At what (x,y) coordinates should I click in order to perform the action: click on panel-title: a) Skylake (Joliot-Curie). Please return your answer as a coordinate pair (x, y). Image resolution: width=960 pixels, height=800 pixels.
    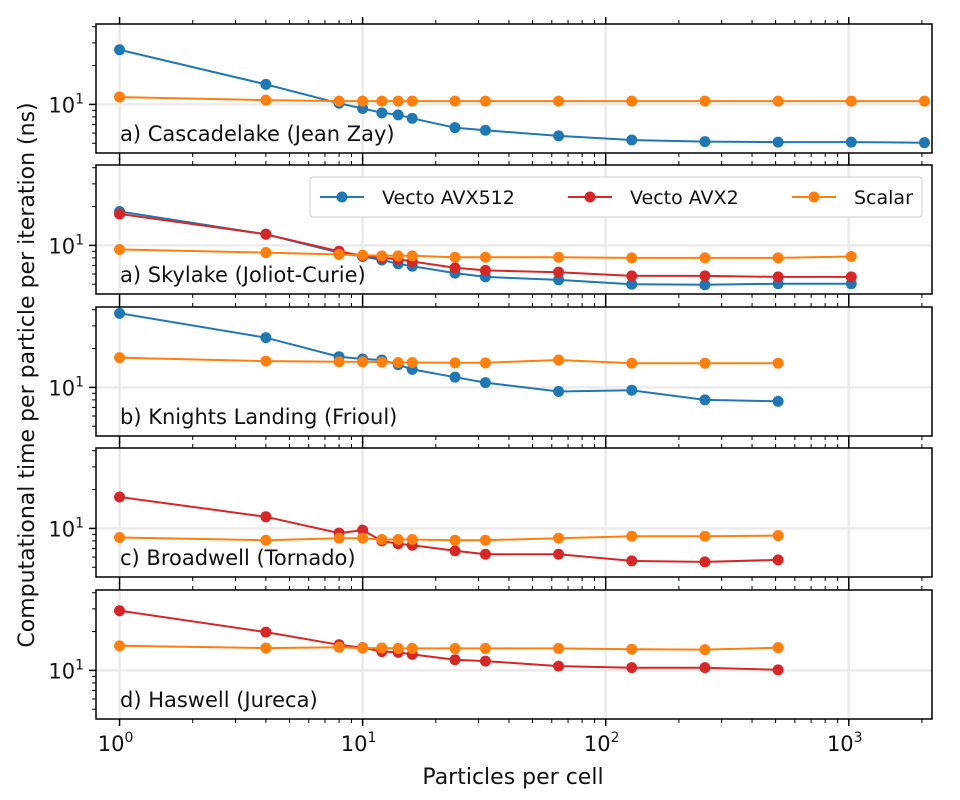
    Looking at the image, I should click on (243, 275).